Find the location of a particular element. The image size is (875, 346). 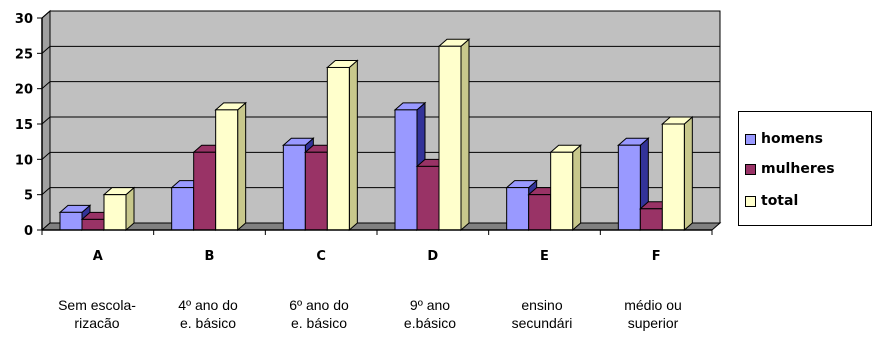

category-description-f: médio ou superior is located at coordinates (653, 314).